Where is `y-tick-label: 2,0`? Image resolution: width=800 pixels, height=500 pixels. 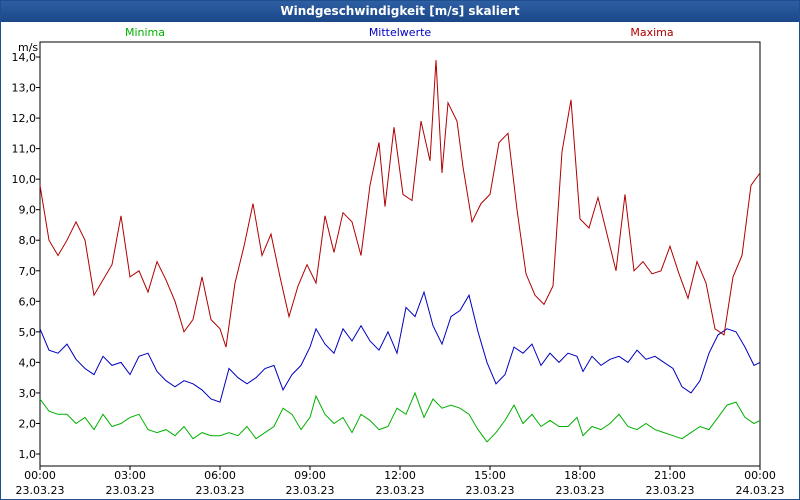 y-tick-label: 2,0 is located at coordinates (28, 423).